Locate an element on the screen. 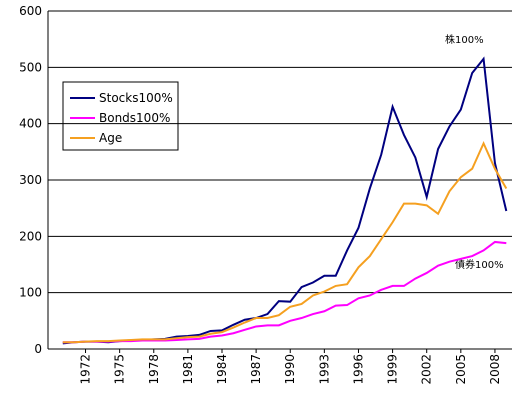 This screenshot has height=402, width=518. x-tick-label: 1984 is located at coordinates (222, 369).